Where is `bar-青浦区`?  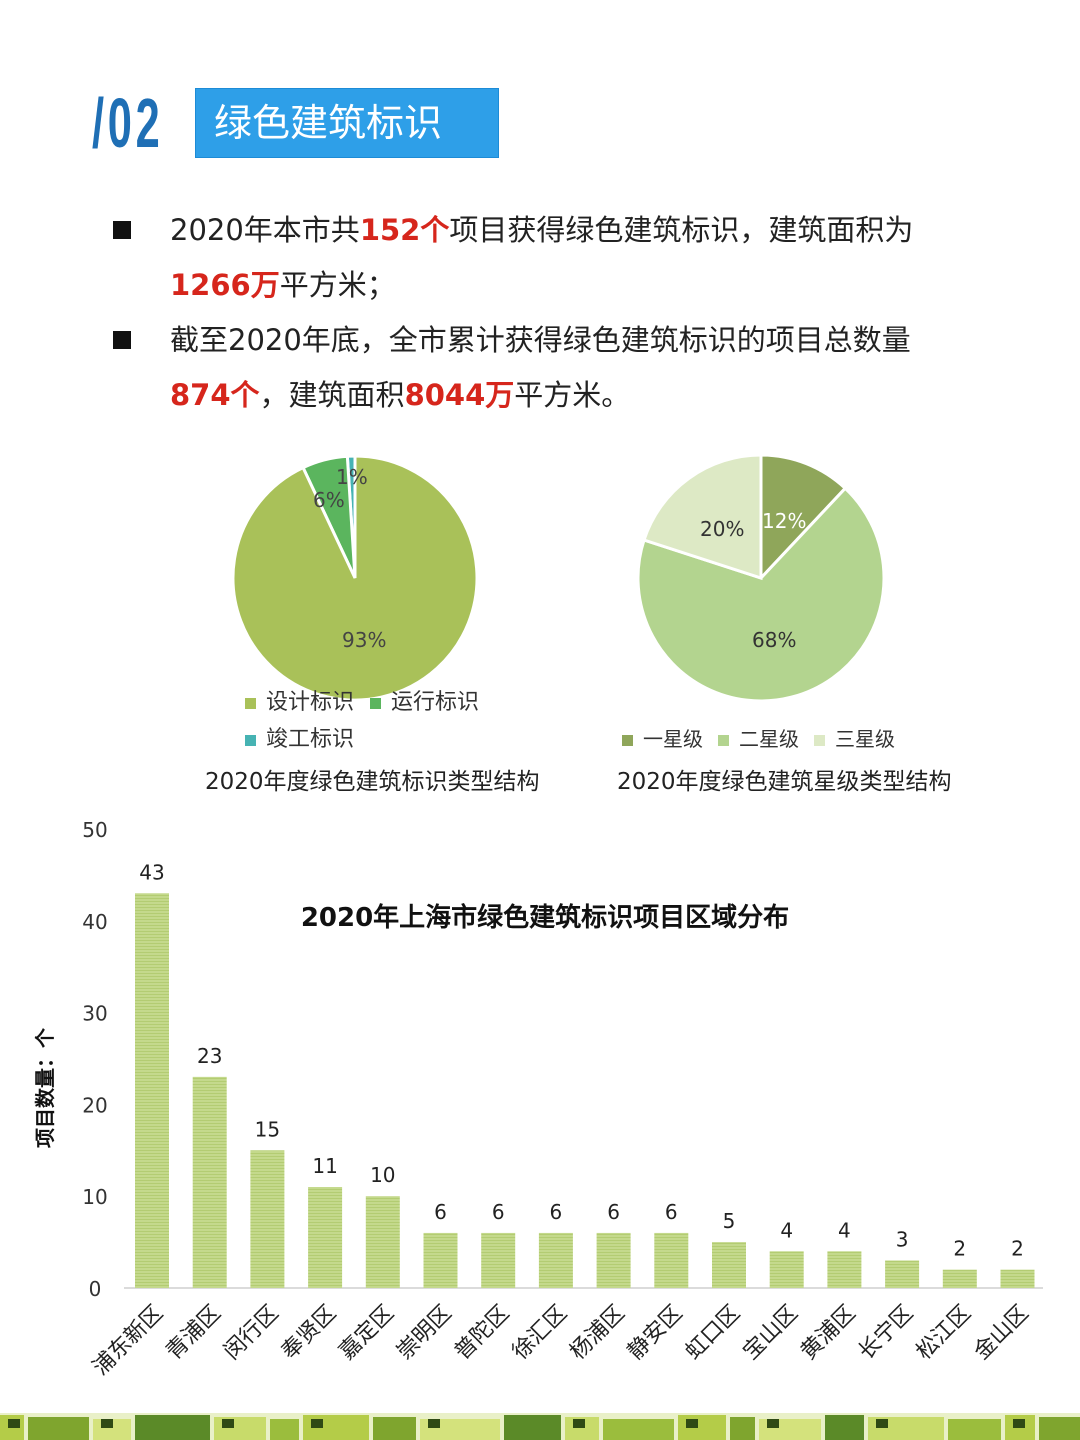 bar-青浦区 is located at coordinates (209, 1182).